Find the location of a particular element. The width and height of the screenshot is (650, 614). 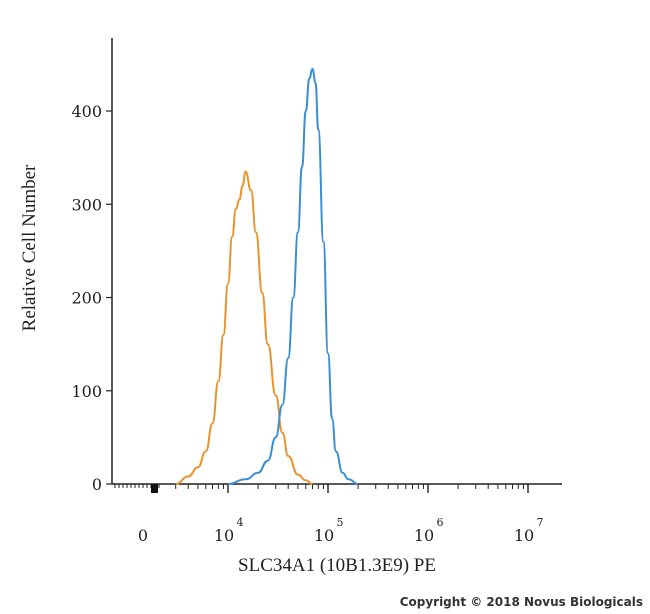

y-tick-label: 300 is located at coordinates (86, 204).